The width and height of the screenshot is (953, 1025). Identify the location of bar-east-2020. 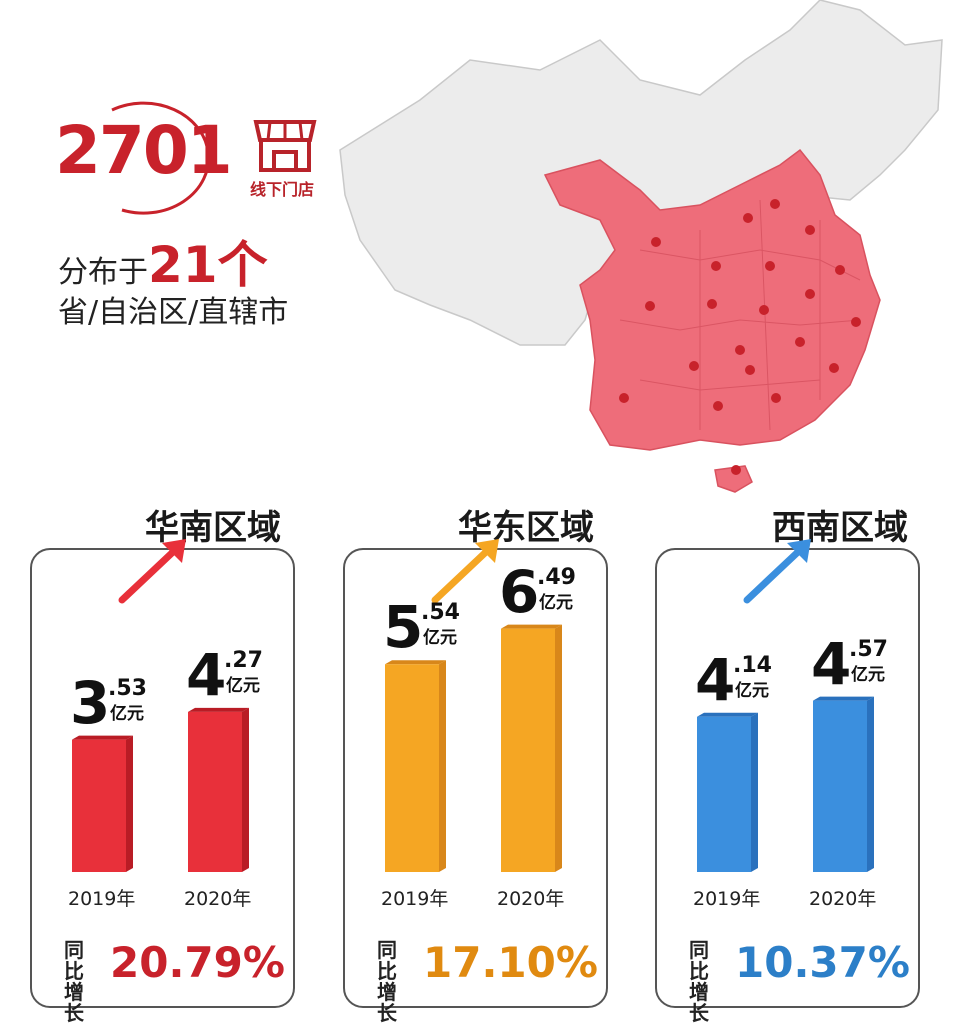
(531, 748).